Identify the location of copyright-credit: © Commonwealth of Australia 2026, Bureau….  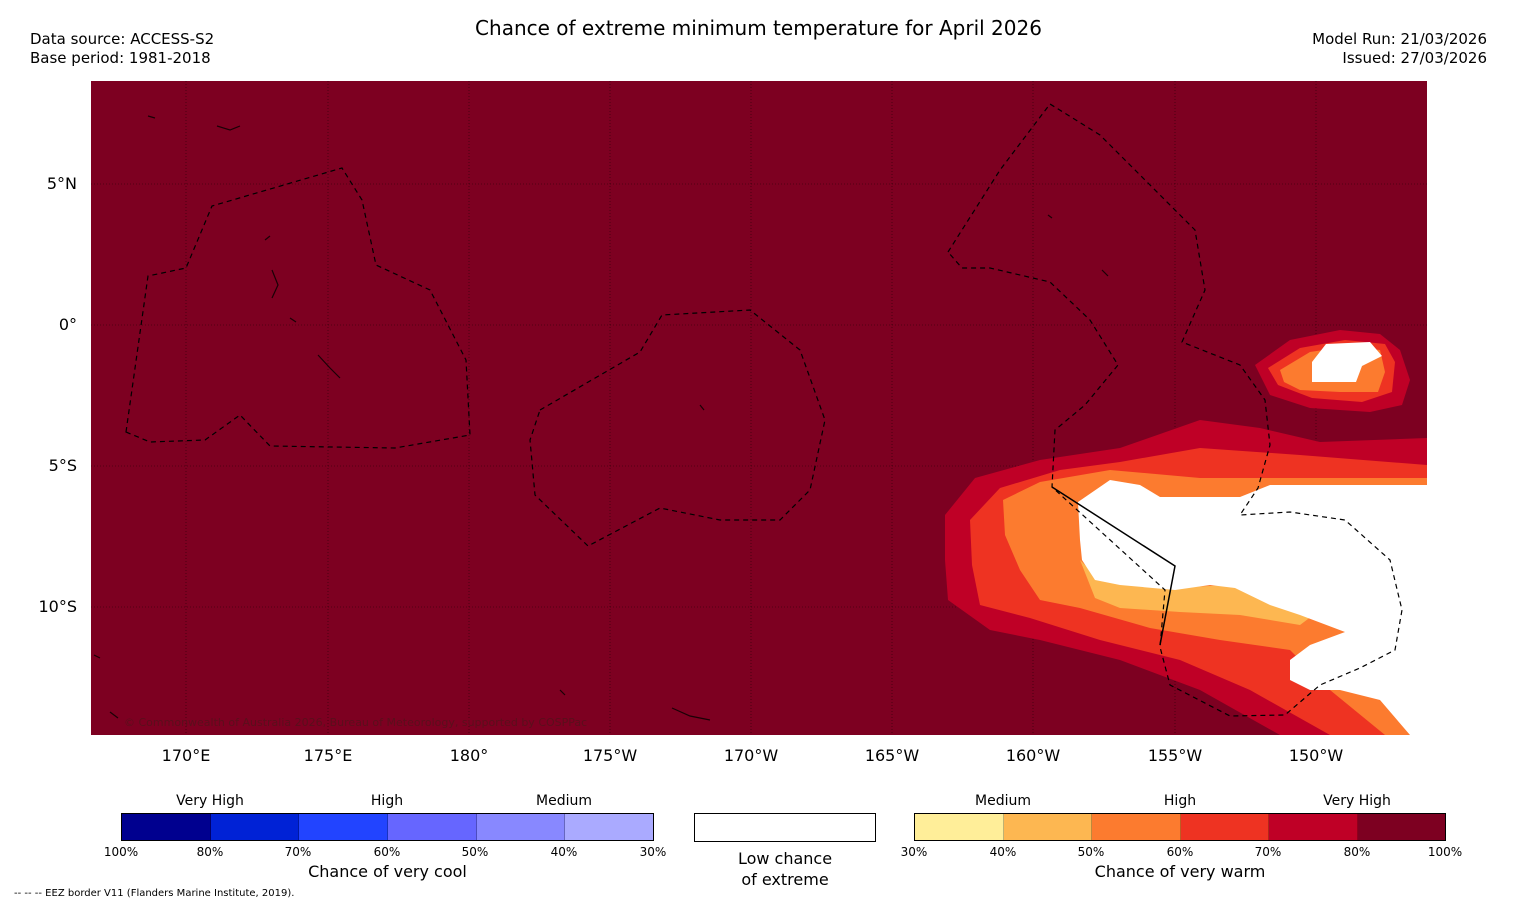
(356, 722).